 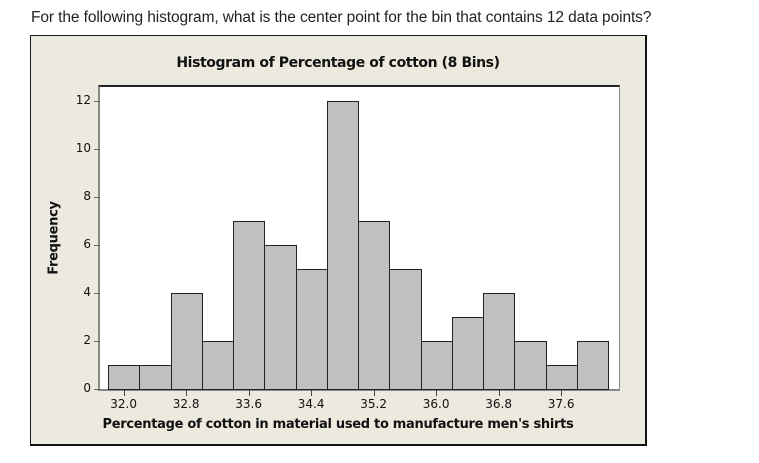 What do you see at coordinates (373, 404) in the screenshot?
I see `x-tick-label: 35.2` at bounding box center [373, 404].